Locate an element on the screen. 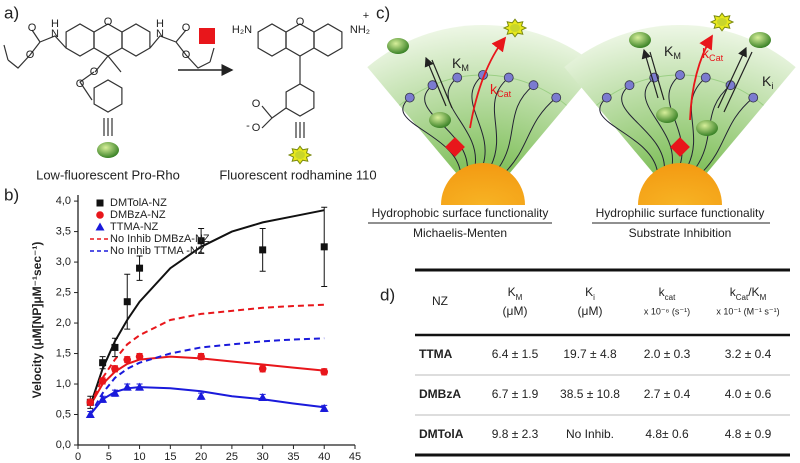 Image resolution: width=800 pixels, height=463 pixels. header-symbol: K is located at coordinates (512, 292).